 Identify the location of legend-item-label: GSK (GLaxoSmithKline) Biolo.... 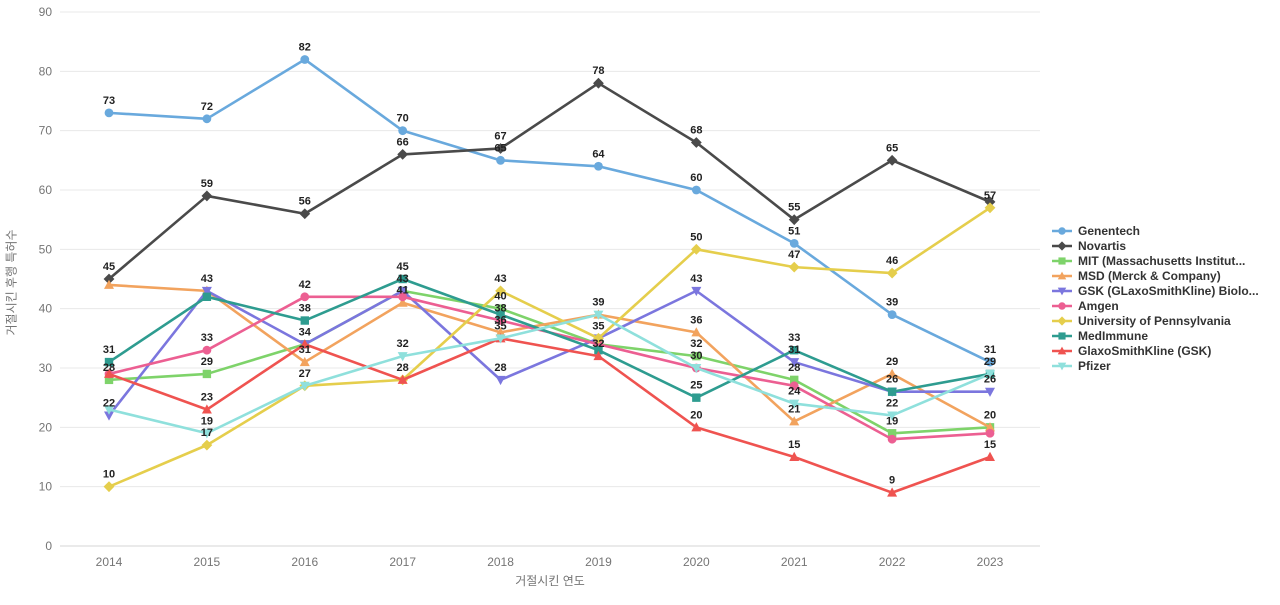
(1168, 290).